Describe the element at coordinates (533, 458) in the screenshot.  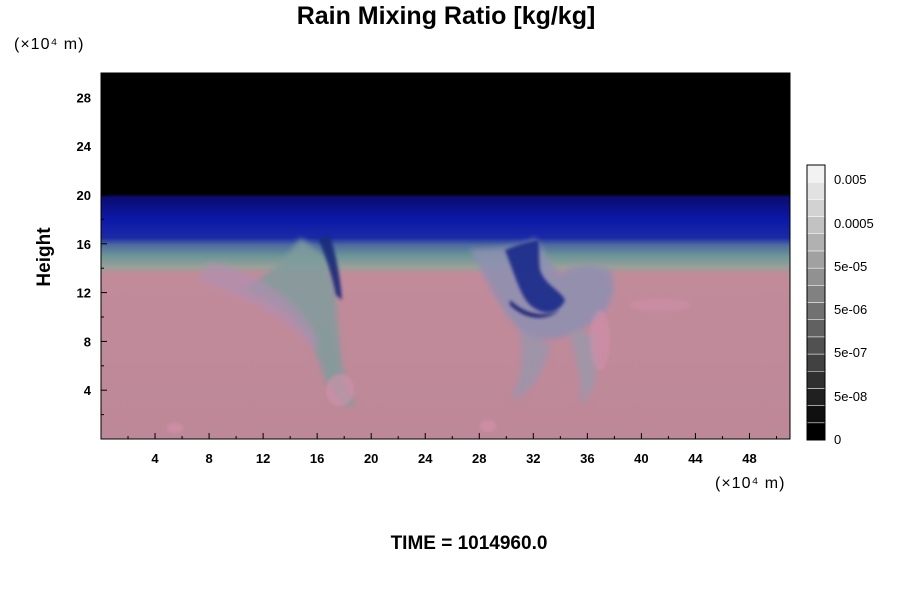
I see `x-tick-label: 32` at that location.